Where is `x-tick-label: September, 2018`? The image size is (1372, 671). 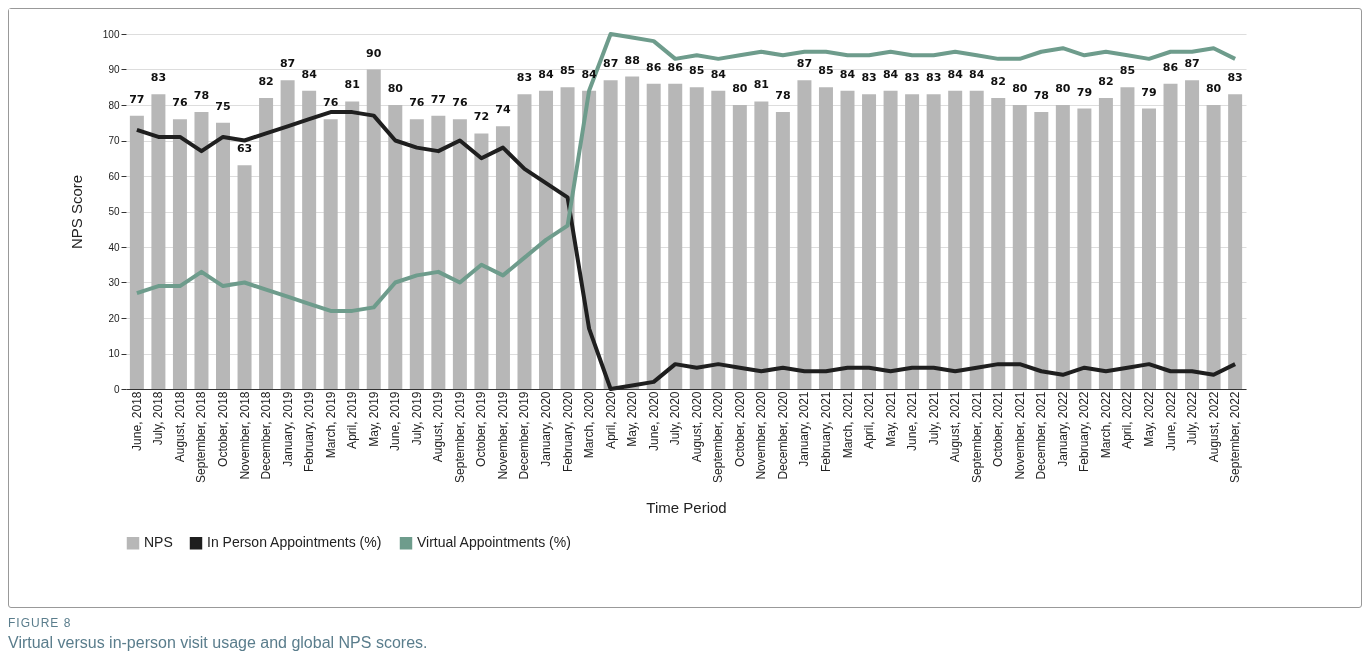
x-tick-label: September, 2018 is located at coordinates (201, 437).